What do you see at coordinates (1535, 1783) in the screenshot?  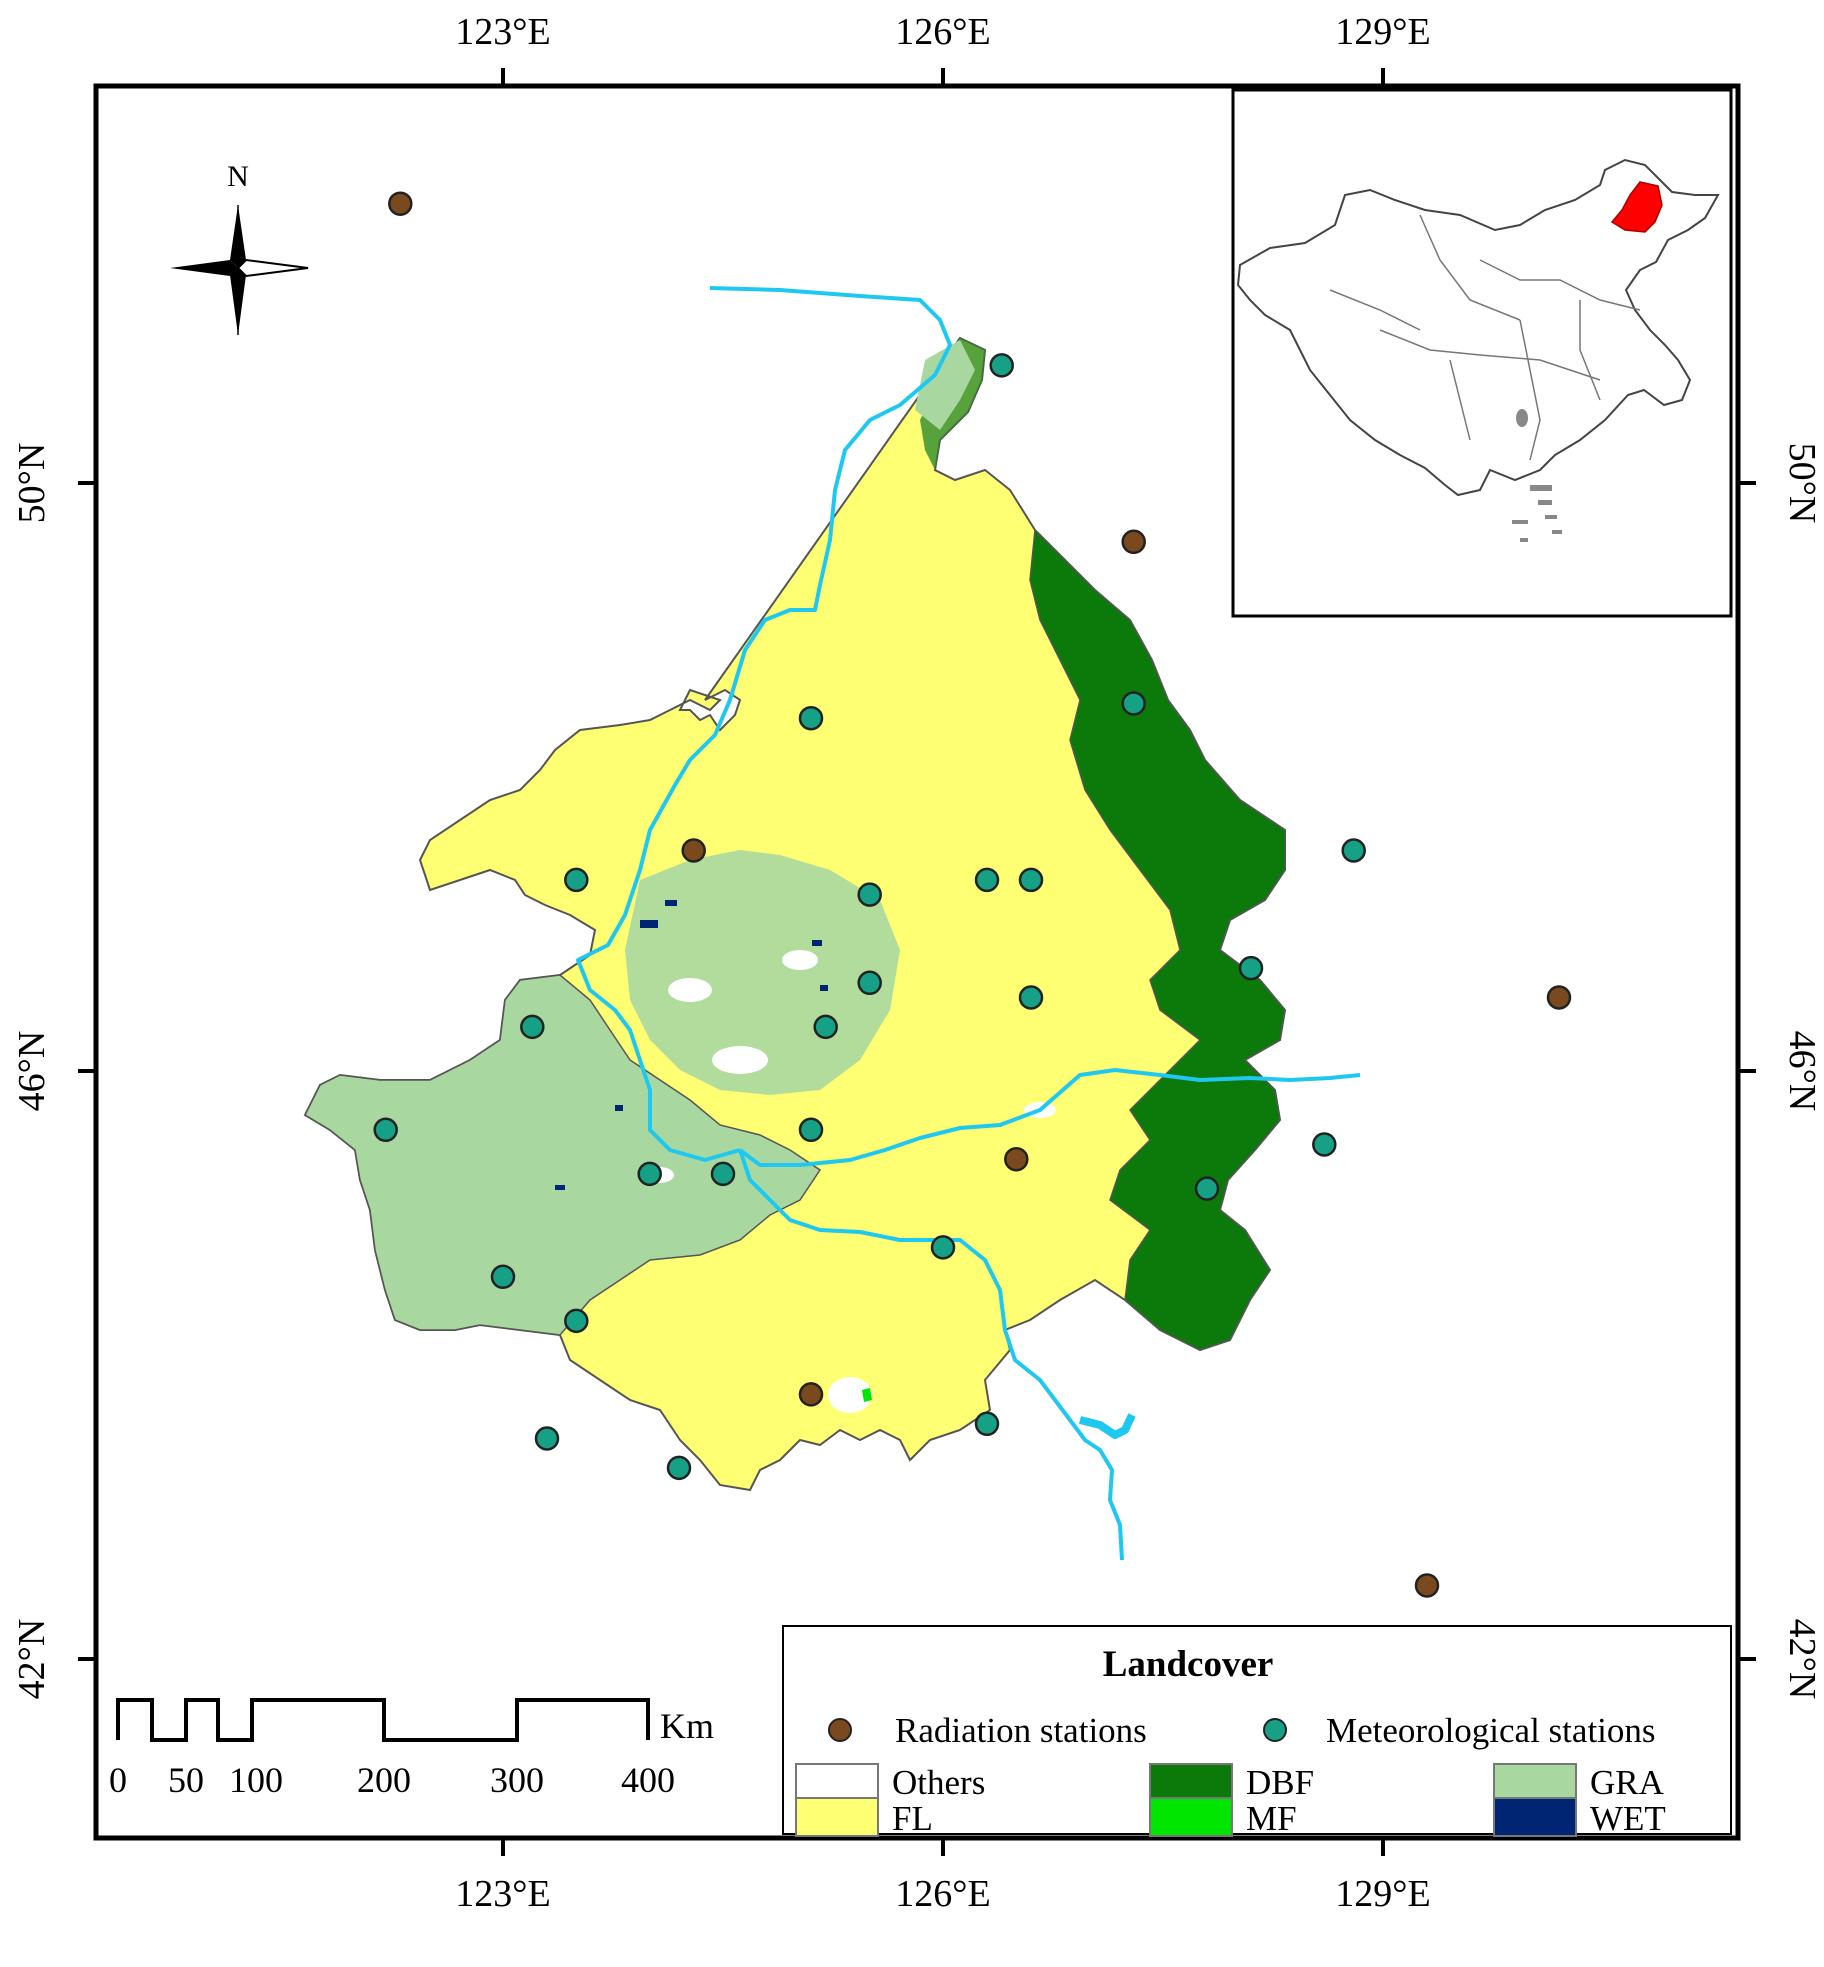 I see `legend-gra-swatch` at bounding box center [1535, 1783].